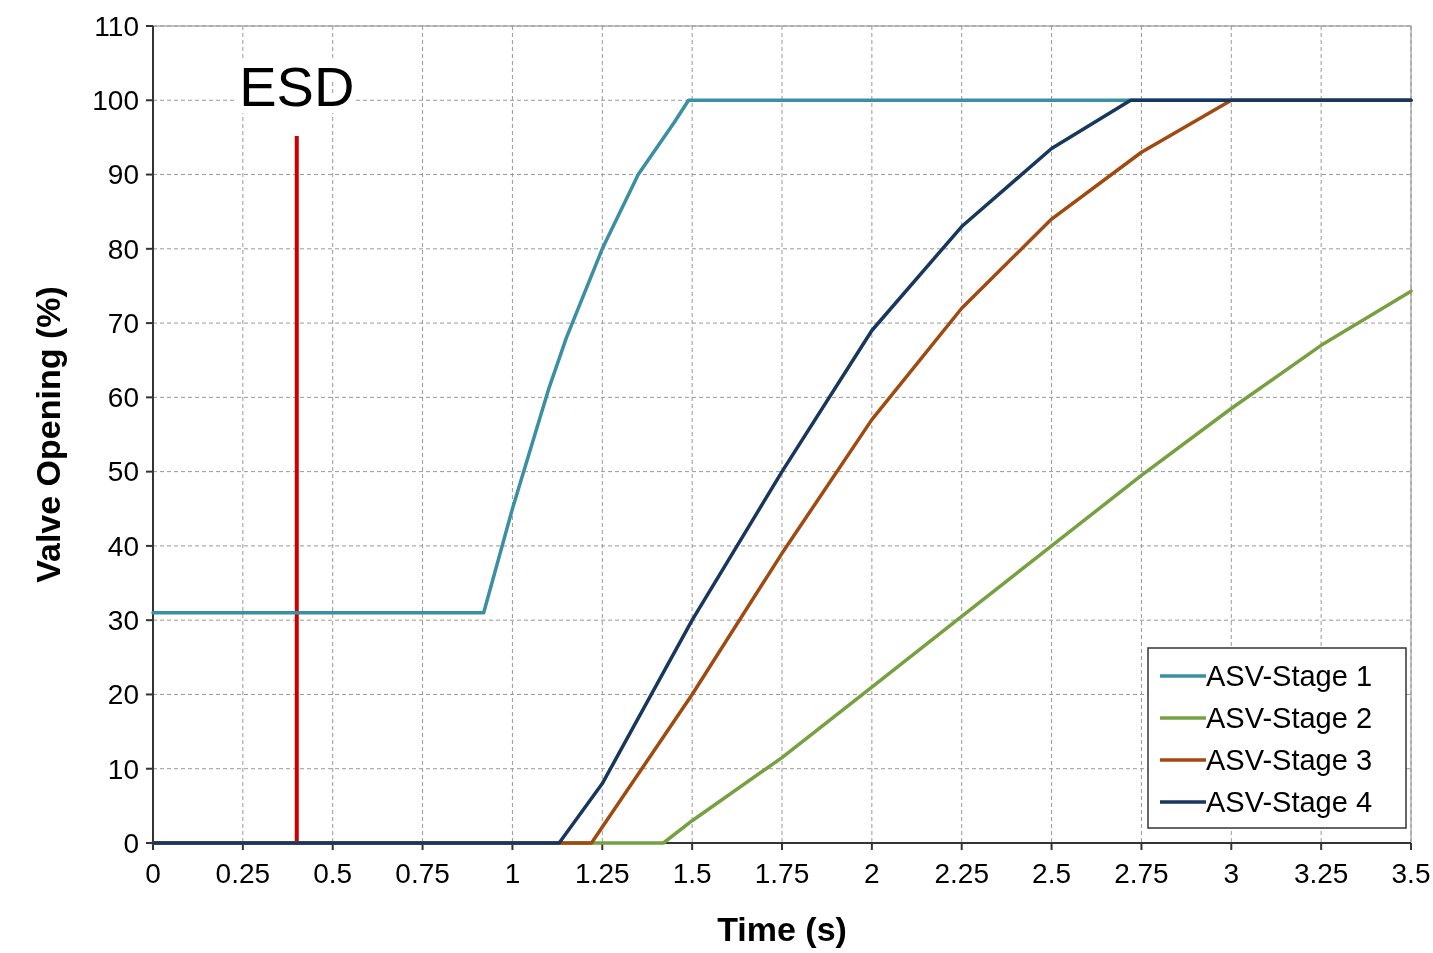 This screenshot has height=953, width=1433. Describe the element at coordinates (243, 873) in the screenshot. I see `x-tick-label: 0.25` at that location.